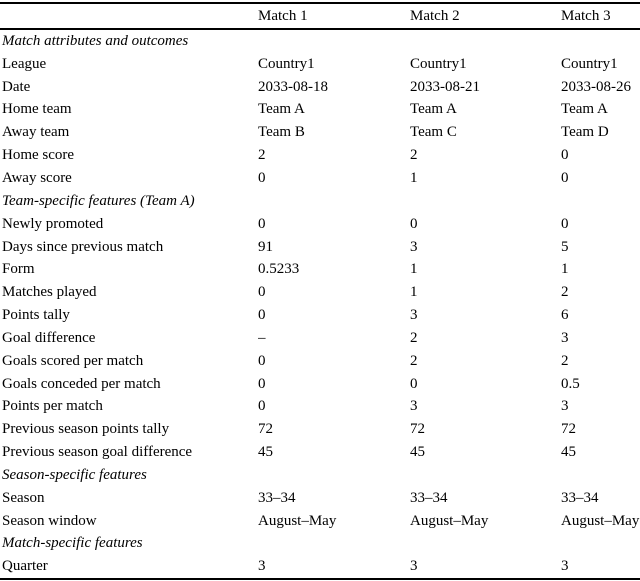 This screenshot has width=640, height=581. What do you see at coordinates (49, 292) in the screenshot?
I see `row-label: Matches played` at bounding box center [49, 292].